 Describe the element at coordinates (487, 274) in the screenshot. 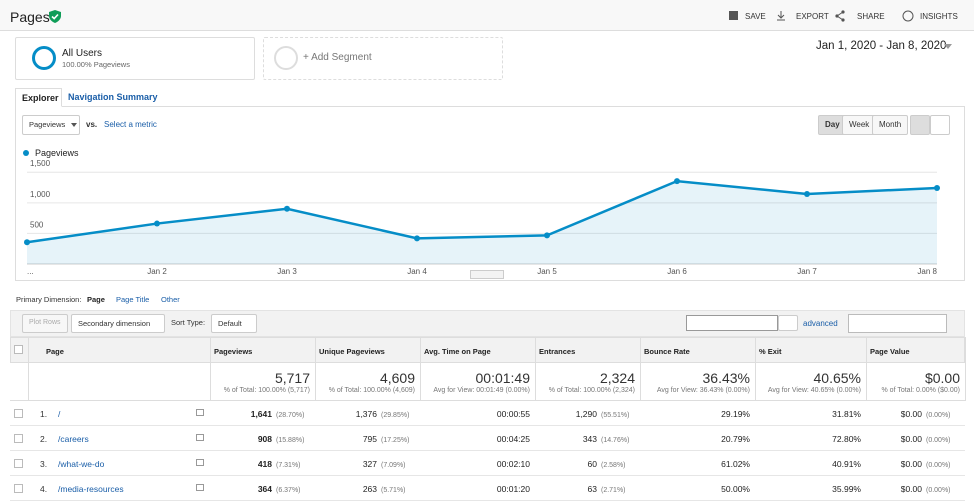

I see `resize-handle` at that location.